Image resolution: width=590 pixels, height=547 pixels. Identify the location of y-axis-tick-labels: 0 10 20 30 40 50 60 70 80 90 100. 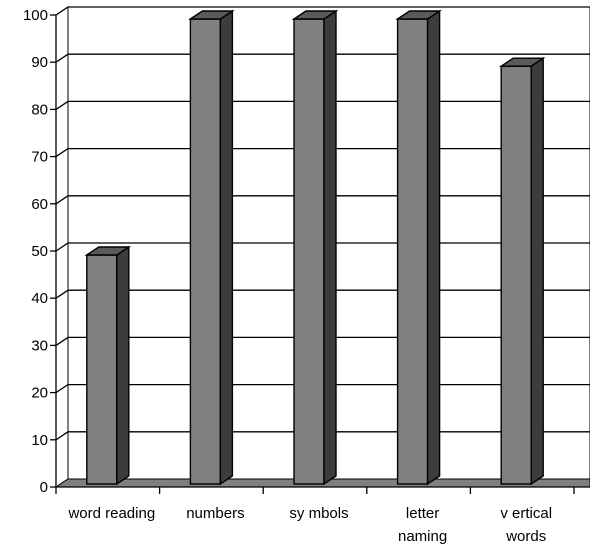
(35, 251).